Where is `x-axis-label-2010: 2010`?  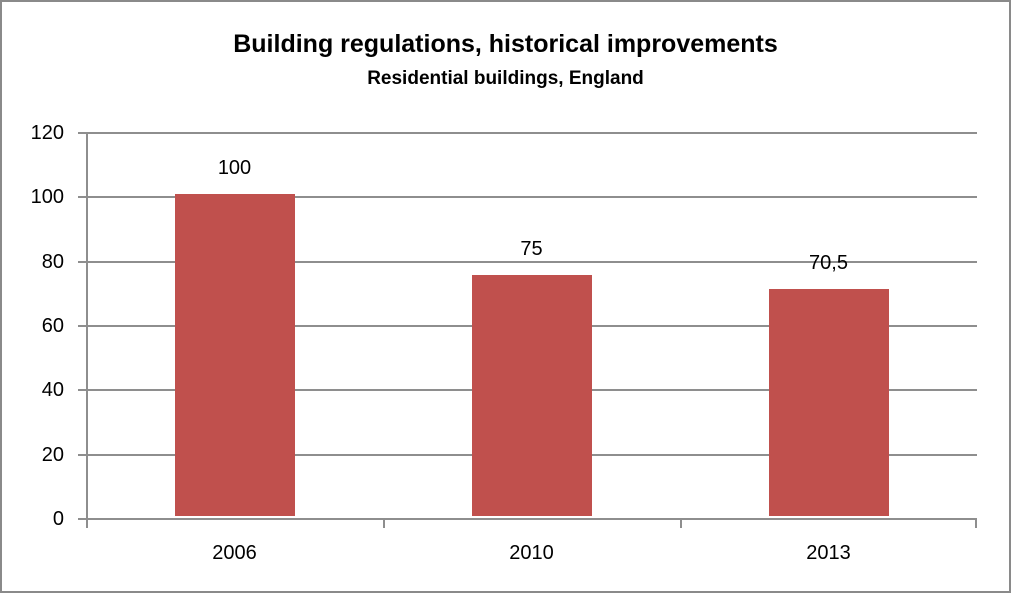 x-axis-label-2010: 2010 is located at coordinates (531, 553).